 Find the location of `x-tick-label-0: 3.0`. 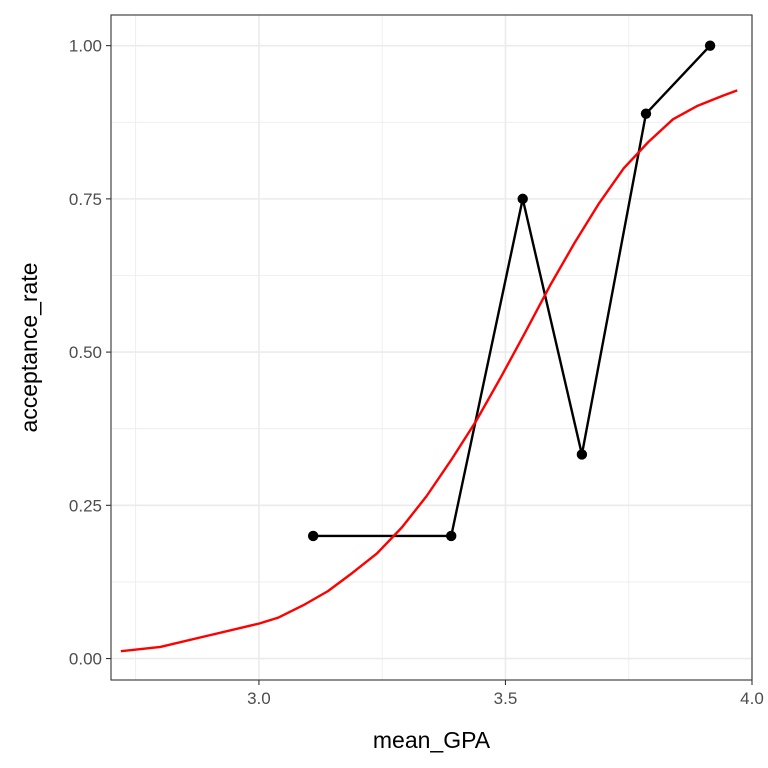

x-tick-label-0: 3.0 is located at coordinates (259, 698).